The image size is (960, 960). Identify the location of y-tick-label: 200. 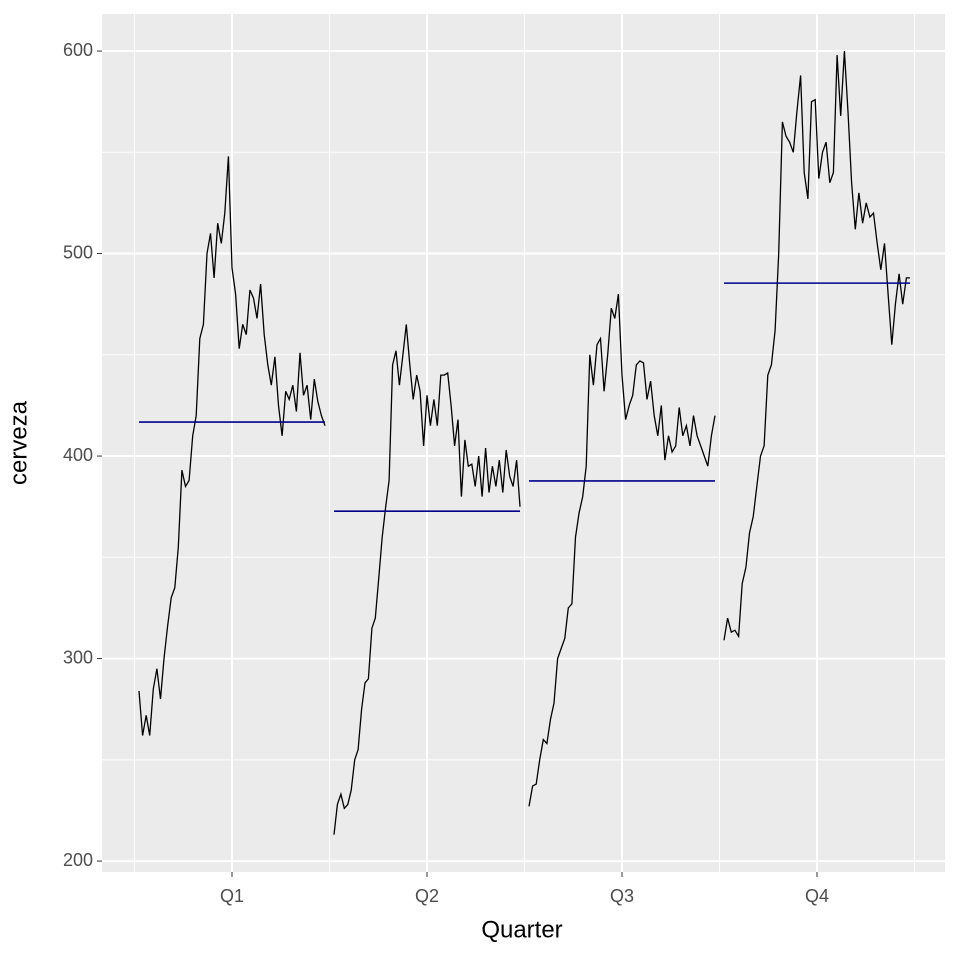
(78, 860).